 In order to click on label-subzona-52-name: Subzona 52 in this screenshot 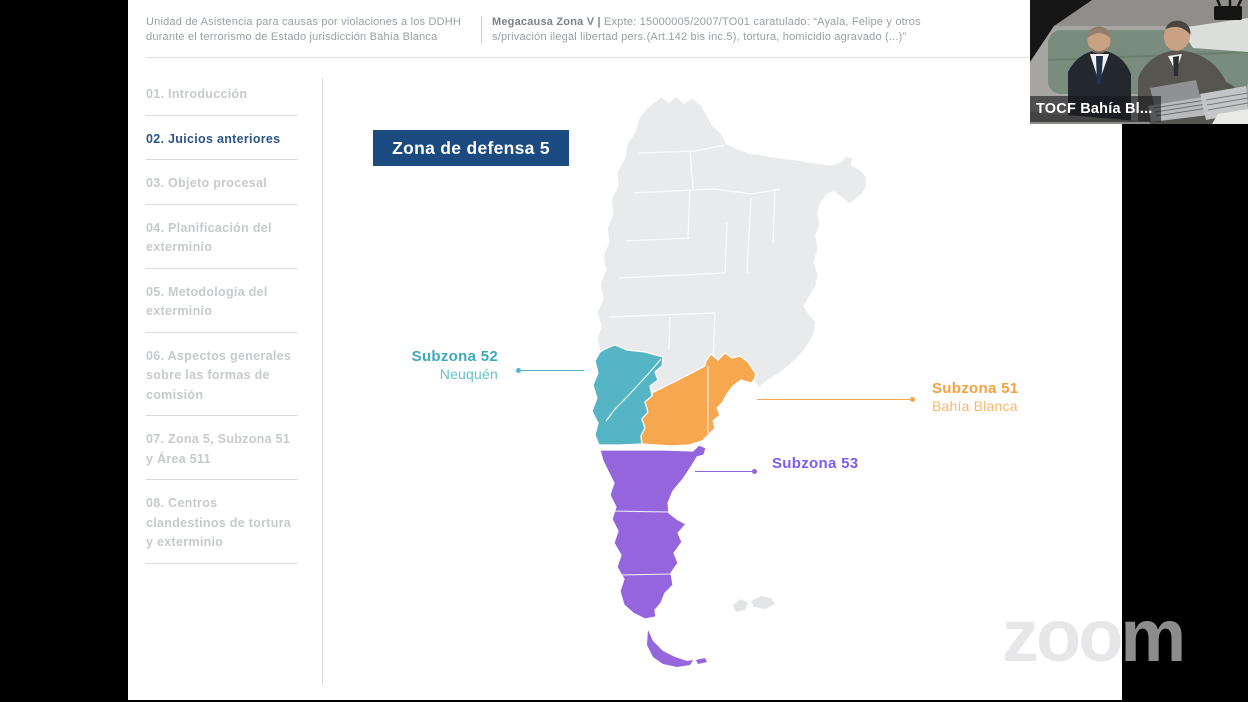, I will do `click(454, 356)`.